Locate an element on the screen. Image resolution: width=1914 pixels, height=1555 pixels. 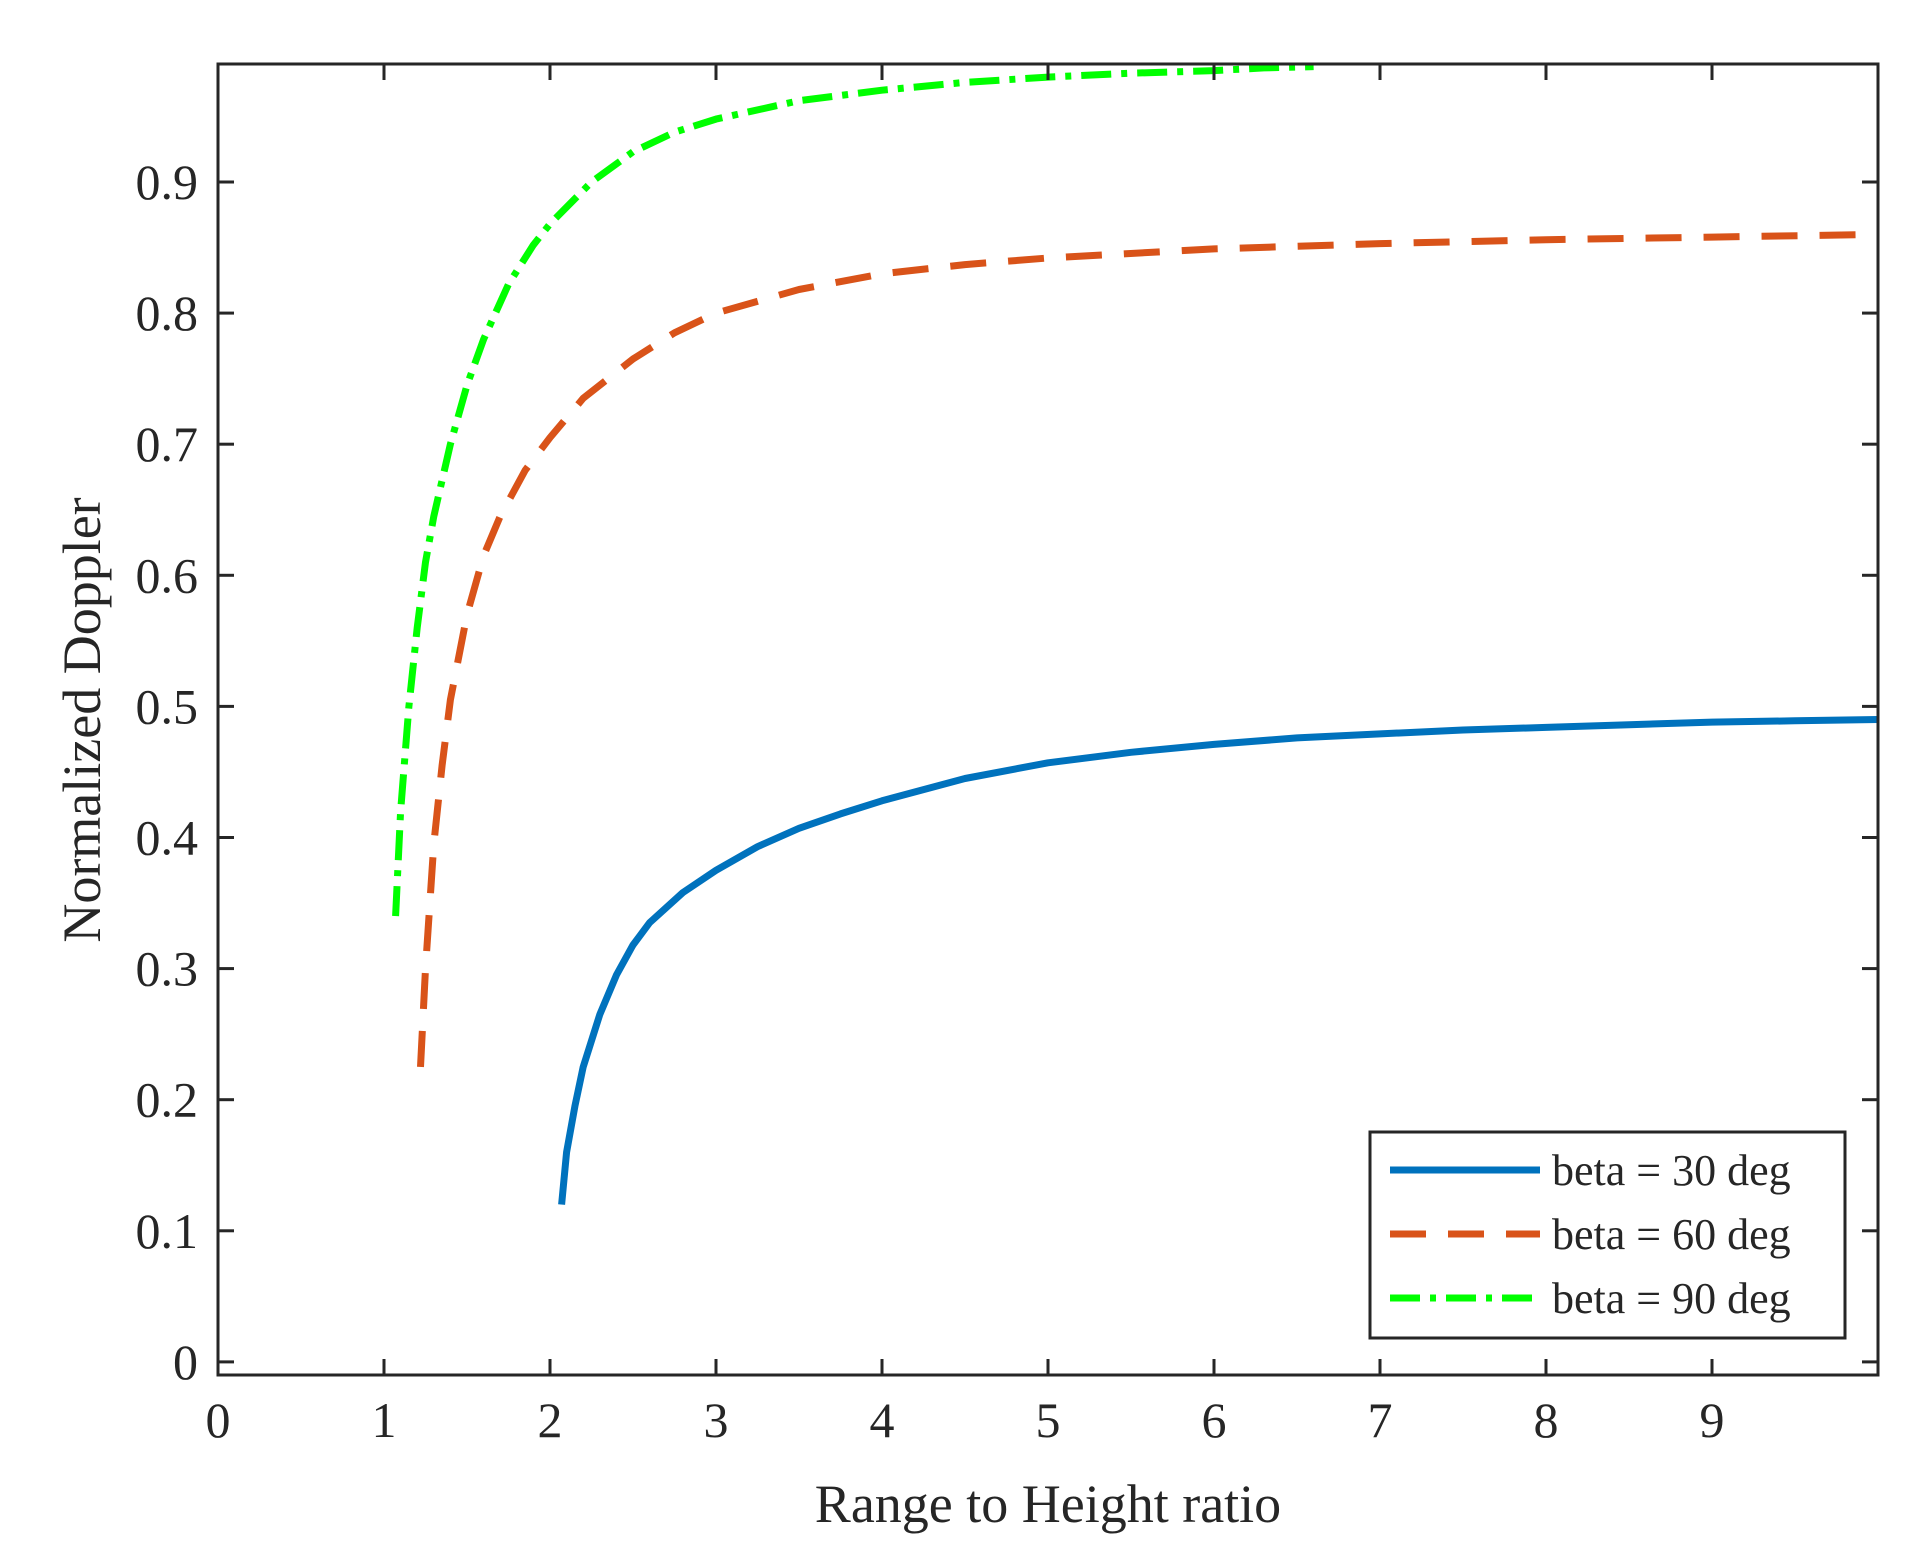
y-tick-label: 0.9 is located at coordinates (167, 182).